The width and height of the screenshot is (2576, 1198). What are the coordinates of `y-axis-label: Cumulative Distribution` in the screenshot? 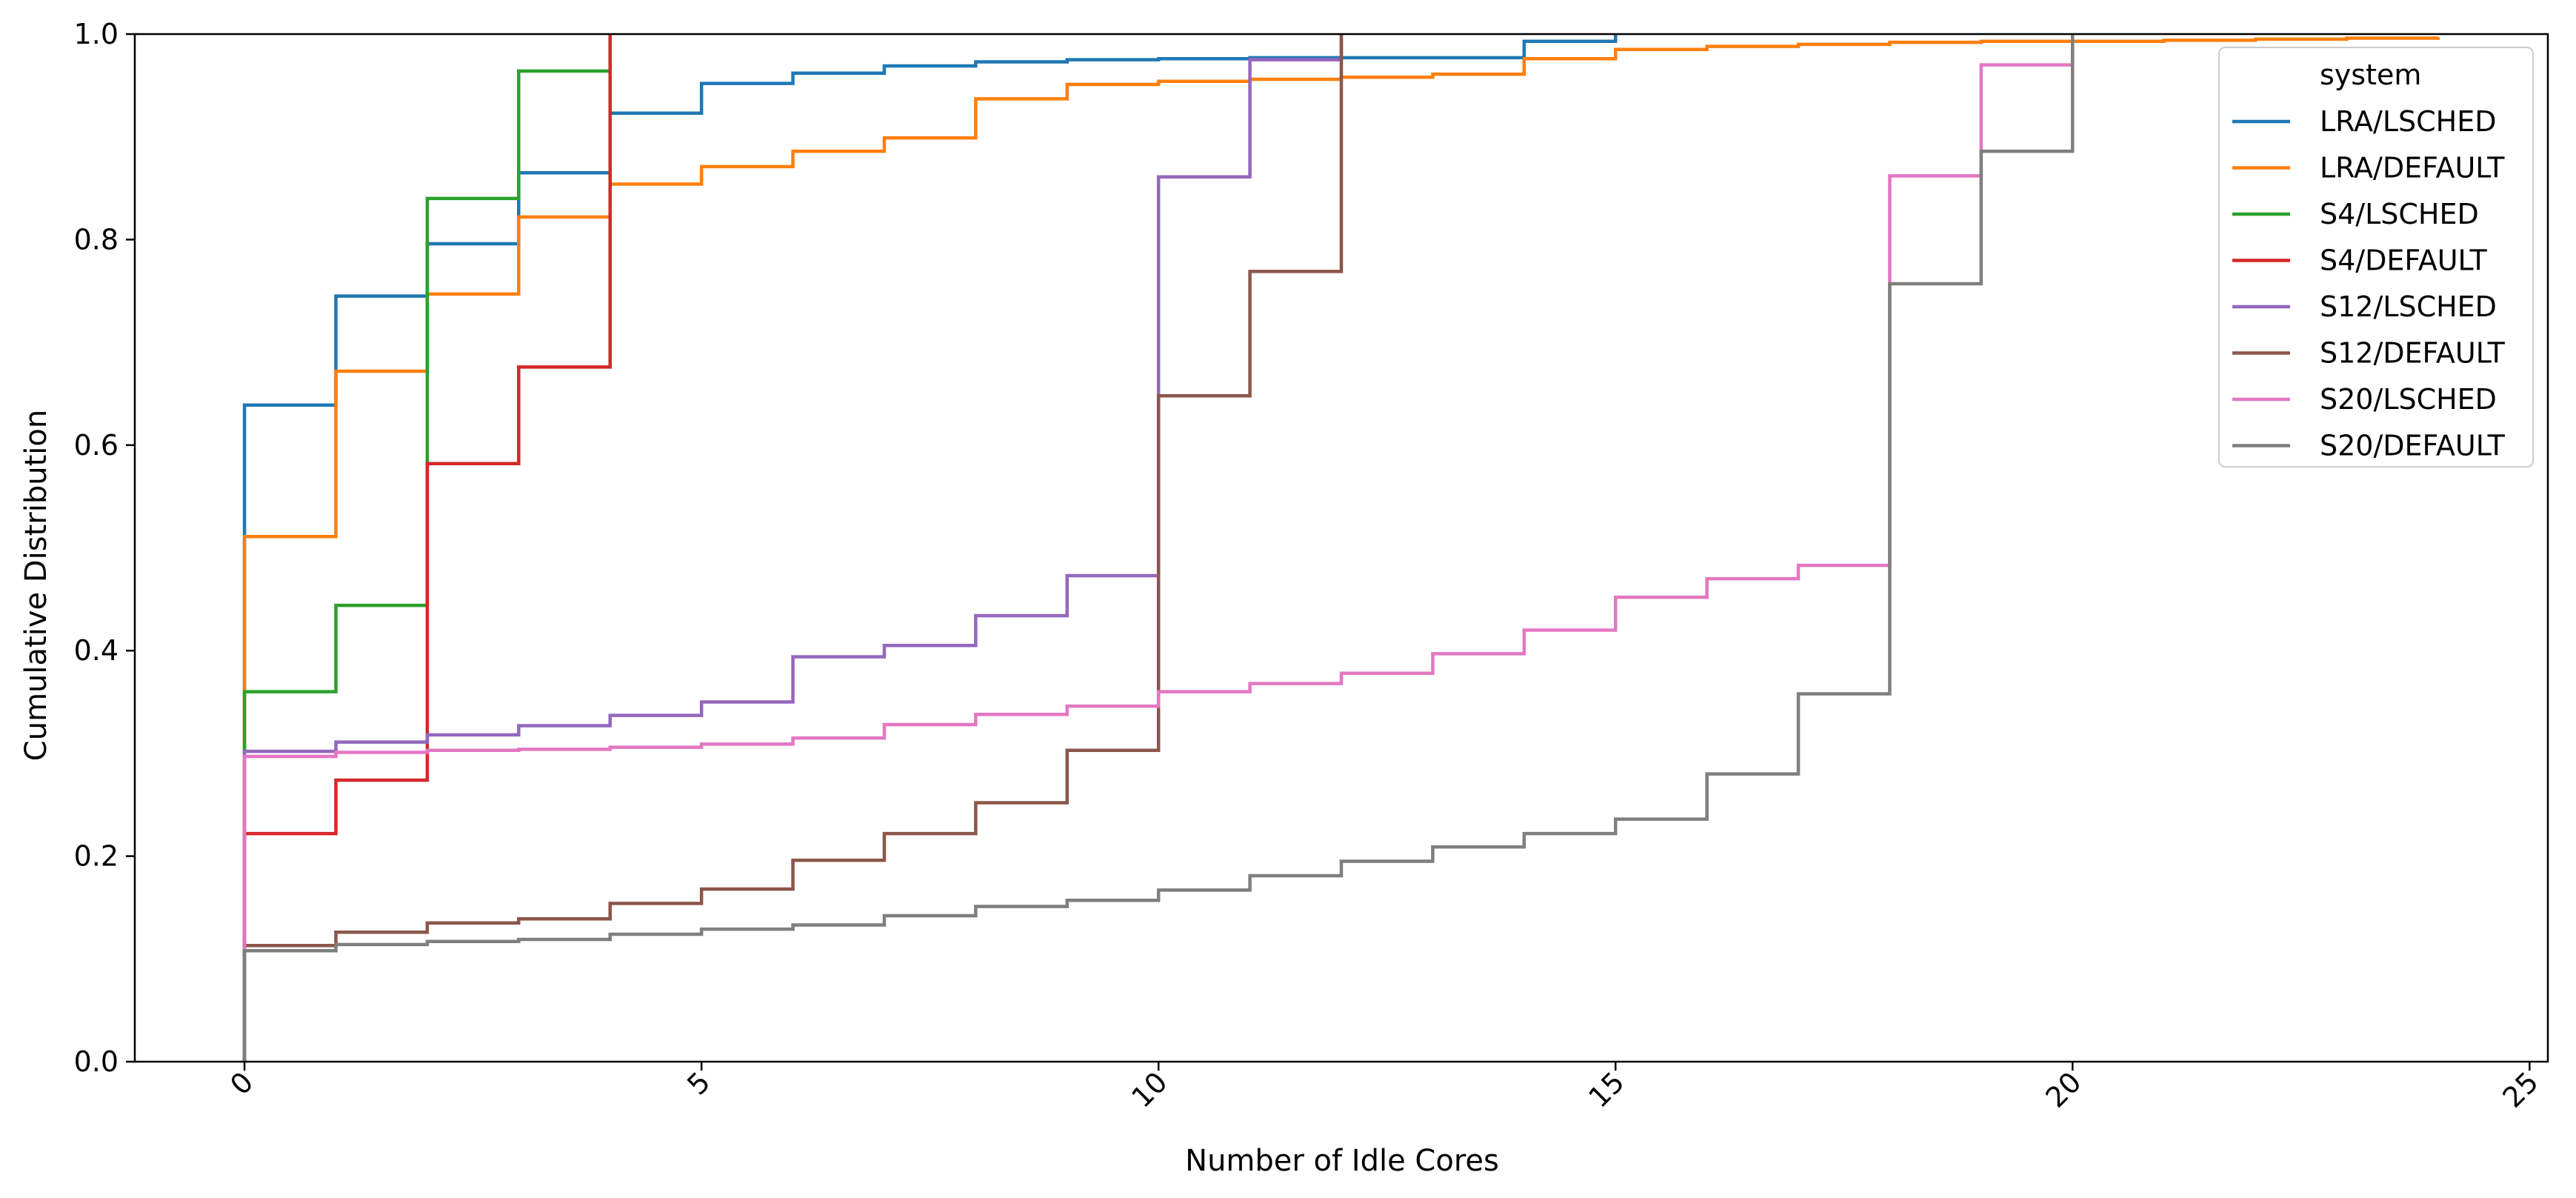 It's located at (36, 585).